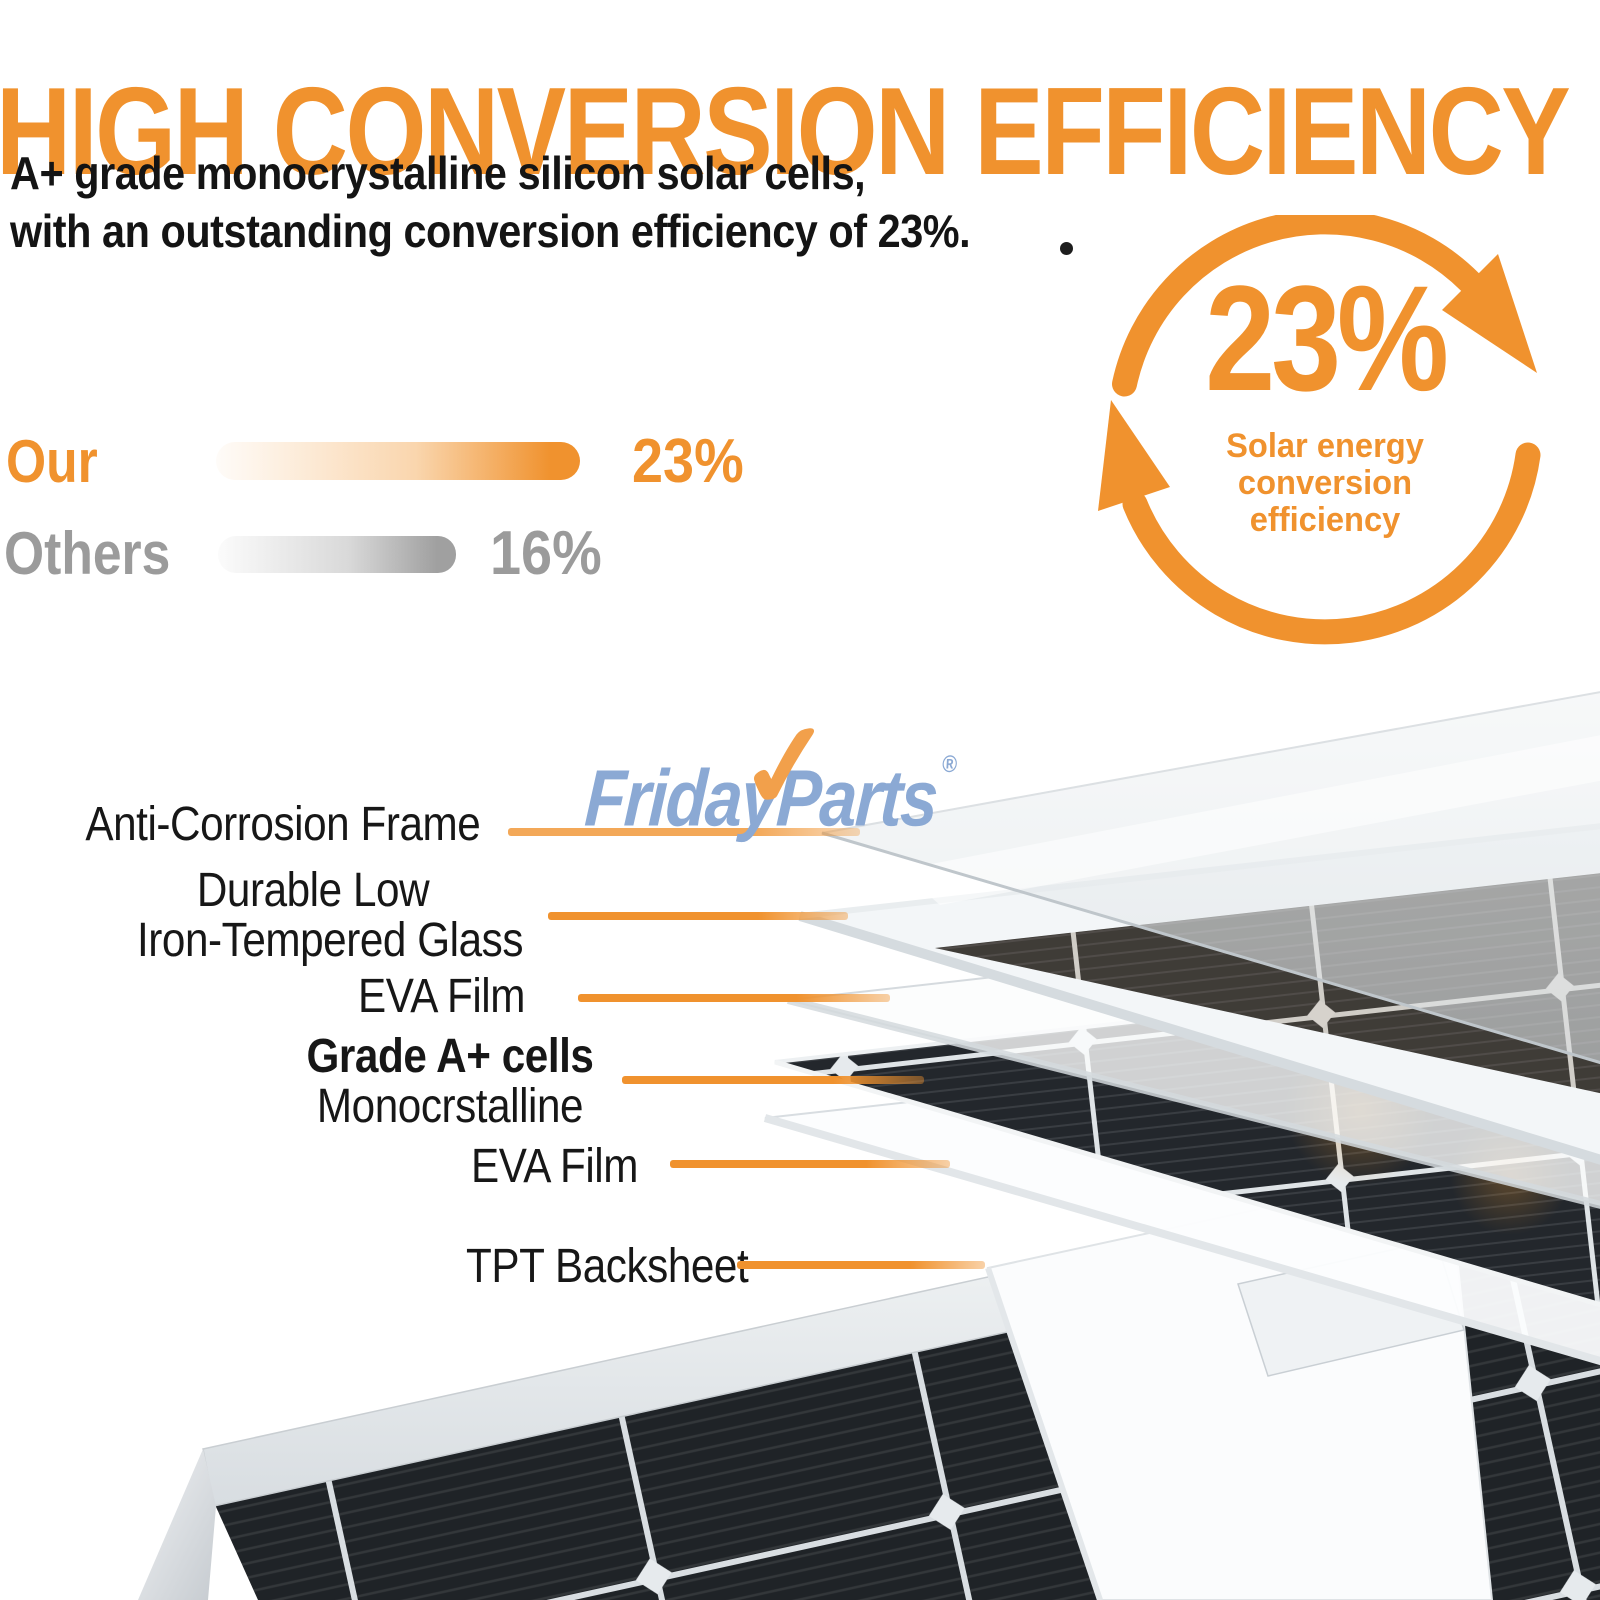  Describe the element at coordinates (734, 998) in the screenshot. I see `leader-line-eva-top` at that location.